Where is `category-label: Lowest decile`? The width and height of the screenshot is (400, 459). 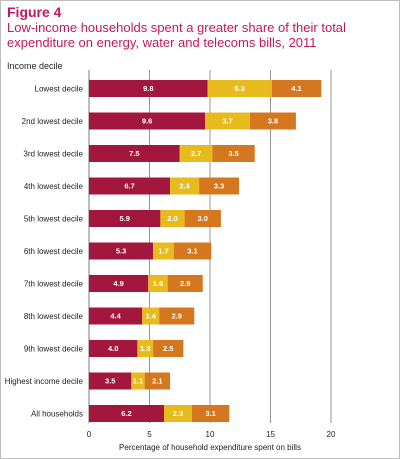 category-label: Lowest decile is located at coordinates (59, 89).